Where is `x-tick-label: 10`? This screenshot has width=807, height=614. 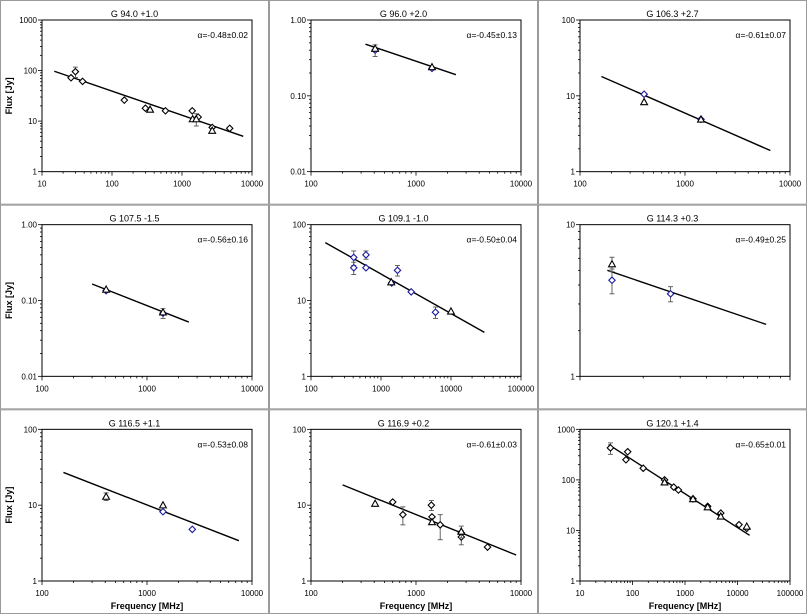
x-tick-label: 10 is located at coordinates (42, 184).